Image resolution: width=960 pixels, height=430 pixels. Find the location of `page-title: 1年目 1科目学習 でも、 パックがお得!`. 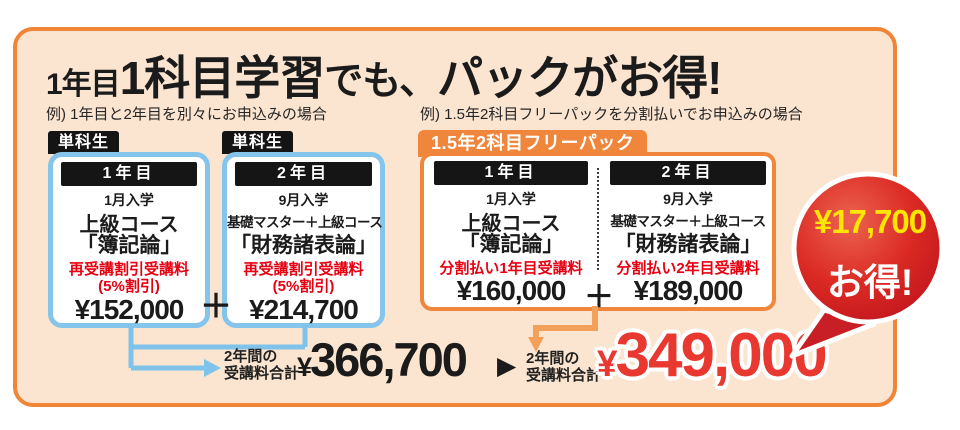

page-title: 1年目 1科目学習 でも、 パックがお得! is located at coordinates (384, 75).